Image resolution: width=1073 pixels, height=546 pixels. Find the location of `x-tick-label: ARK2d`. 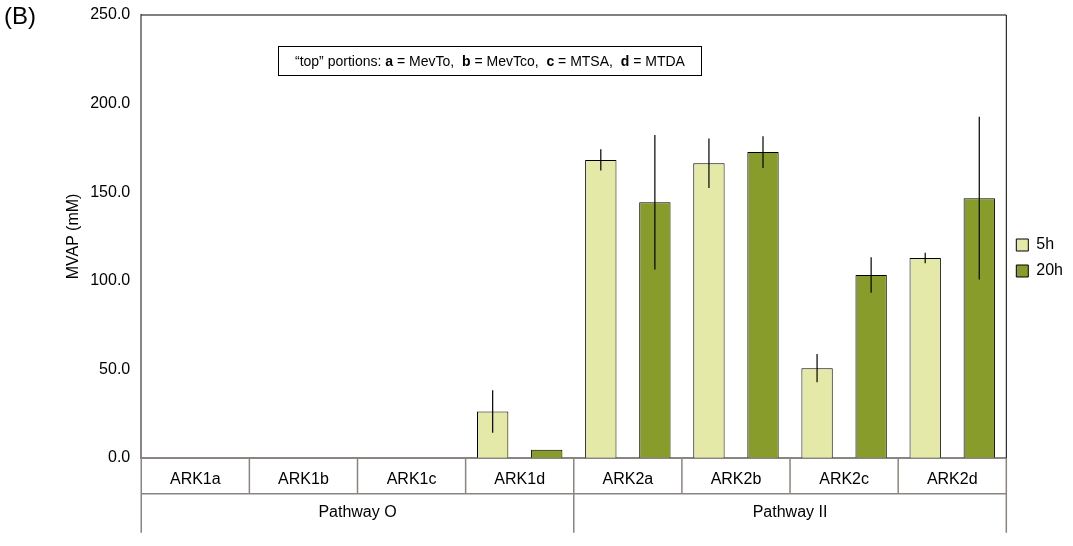

x-tick-label: ARK2d is located at coordinates (952, 478).